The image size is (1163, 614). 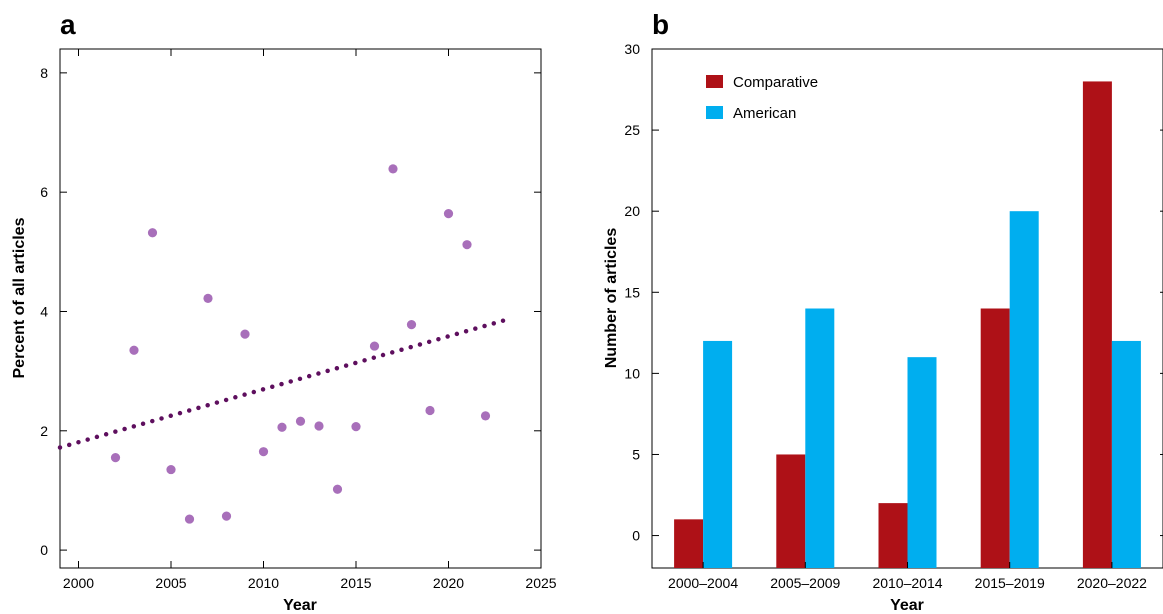 I want to click on panel-a-y-axis-title: Percent of all articles, so click(x=19, y=297).